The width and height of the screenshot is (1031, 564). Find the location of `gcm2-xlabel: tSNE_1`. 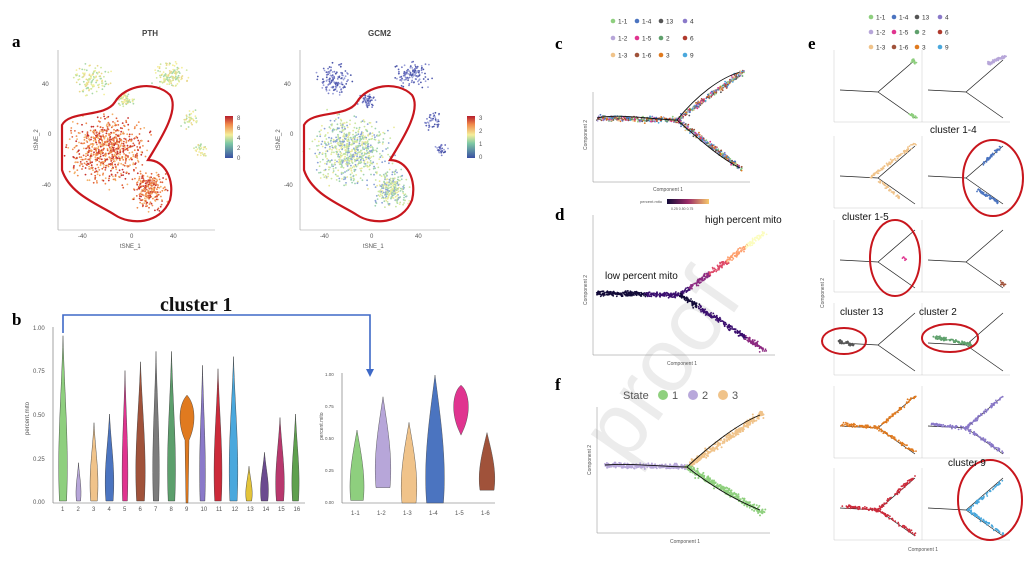

gcm2-xlabel: tSNE_1 is located at coordinates (373, 247).